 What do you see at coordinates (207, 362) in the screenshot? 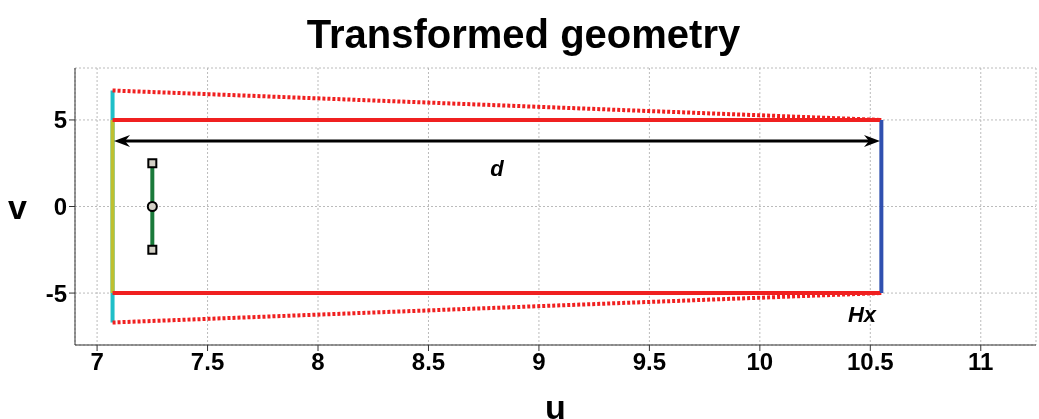
I see `x-tick-label: 7.5` at bounding box center [207, 362].